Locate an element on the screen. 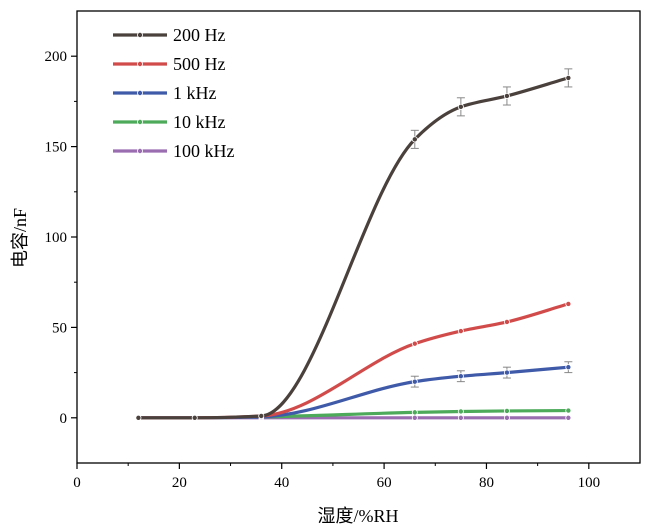  legend-entry: 100 kHz is located at coordinates (174, 151).